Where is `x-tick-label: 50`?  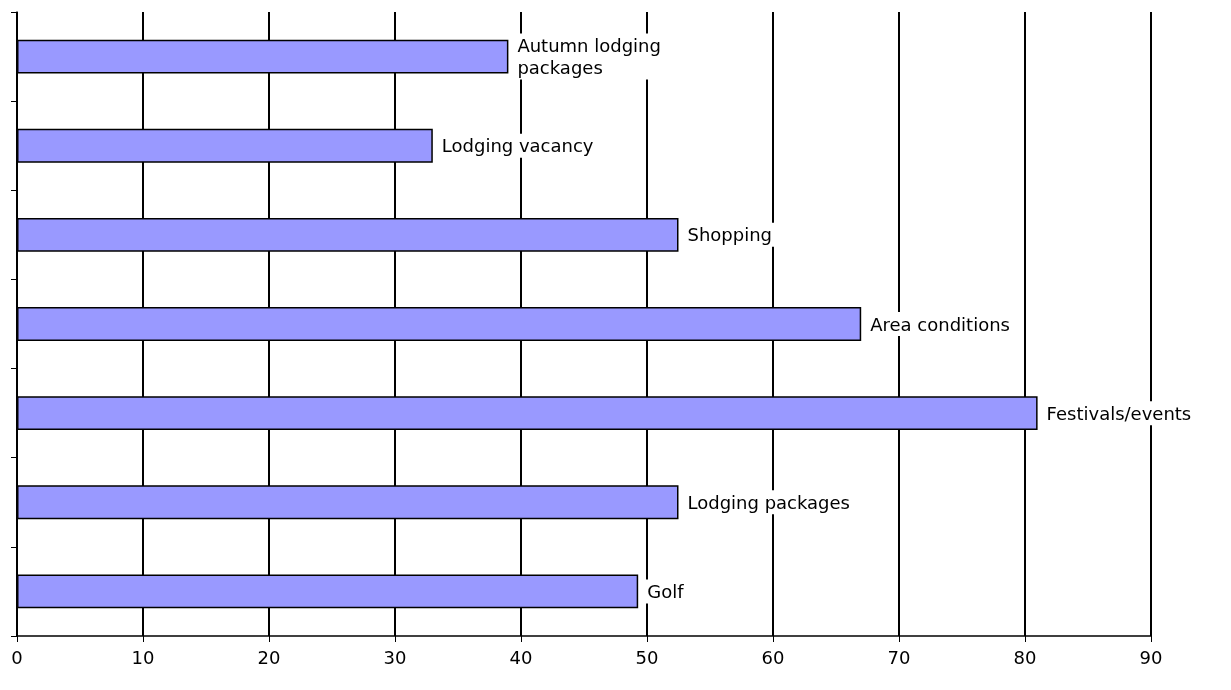 x-tick-label: 50 is located at coordinates (647, 657).